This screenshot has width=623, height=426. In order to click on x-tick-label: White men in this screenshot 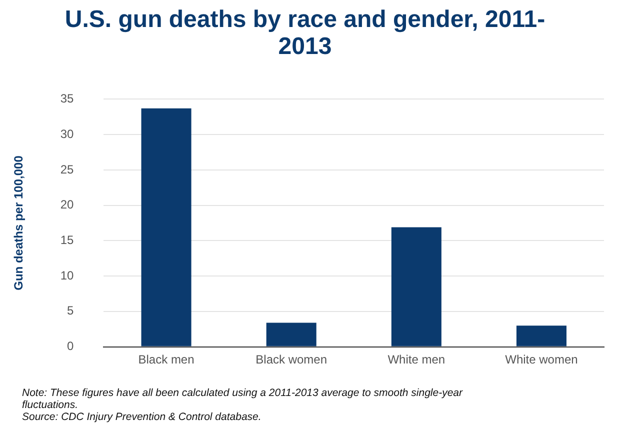, I will do `click(417, 359)`.